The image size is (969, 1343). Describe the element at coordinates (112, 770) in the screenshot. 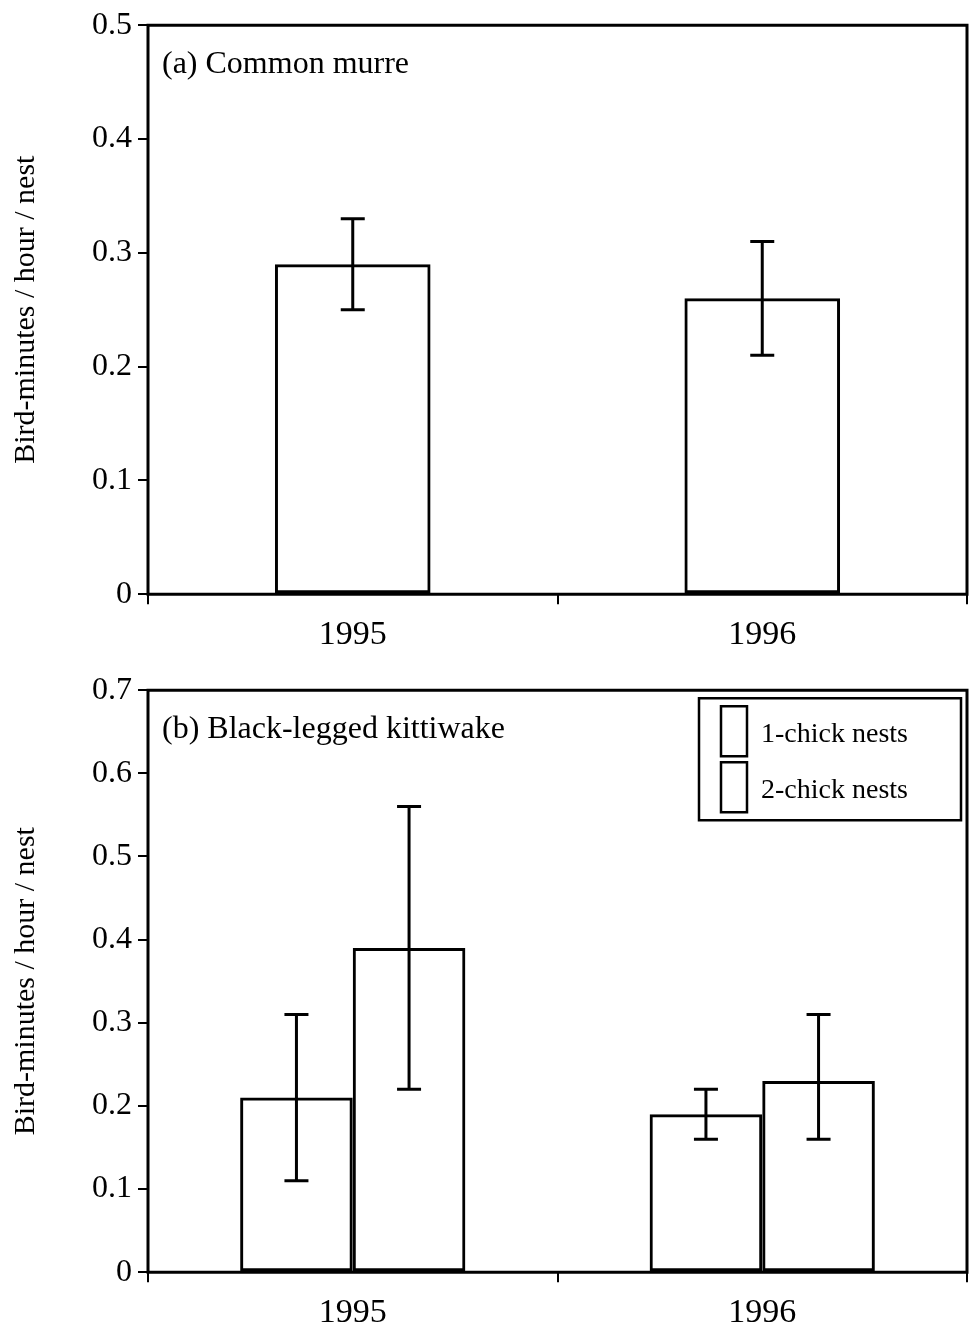

I see `y-tick-label: 0.6` at that location.